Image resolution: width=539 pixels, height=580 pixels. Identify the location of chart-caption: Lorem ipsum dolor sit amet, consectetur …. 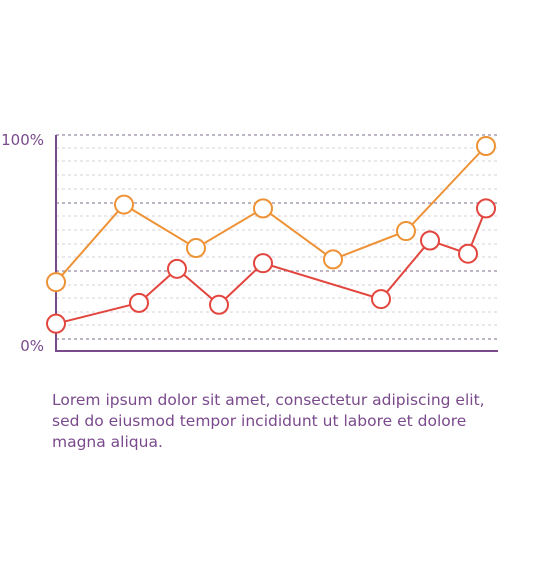
(268, 421).